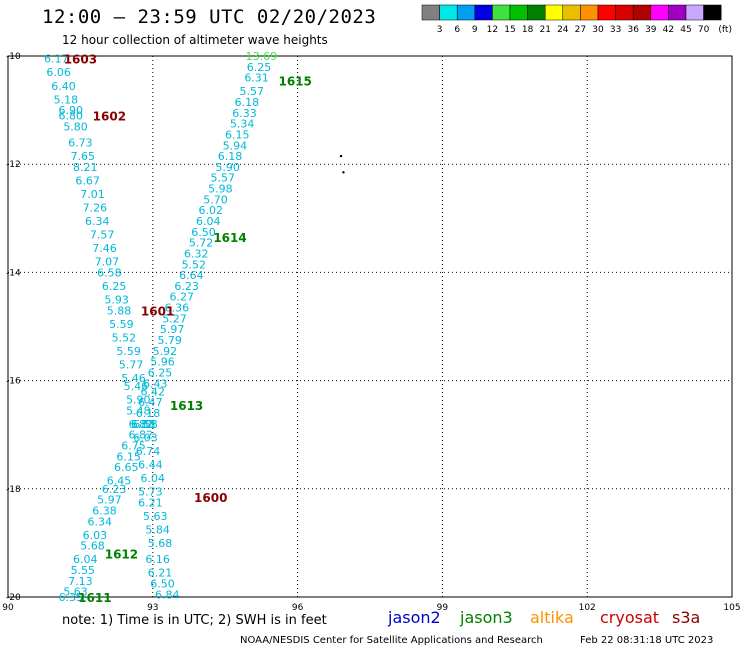  Describe the element at coordinates (167, 594) in the screenshot. I see `swh-value: 6.84` at that location.